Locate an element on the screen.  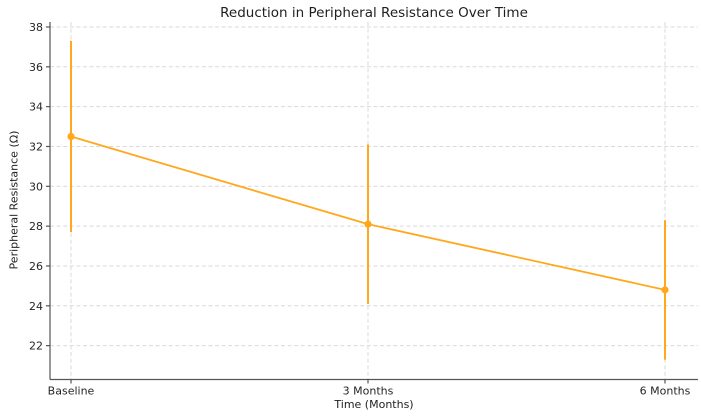
y-tick-label: 26 is located at coordinates (36, 266).